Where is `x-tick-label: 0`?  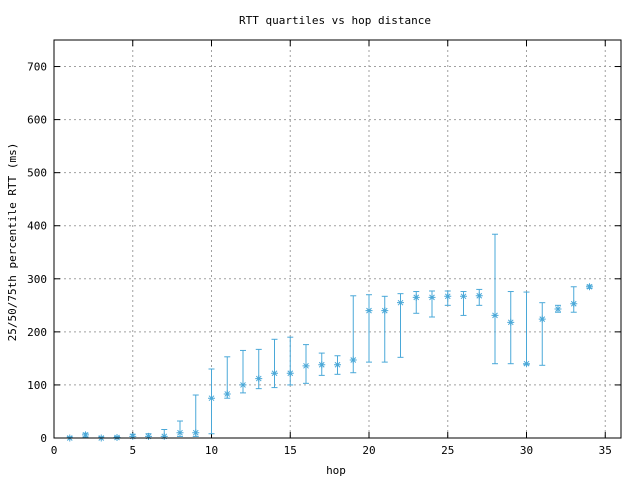
x-tick-label: 0 is located at coordinates (54, 450).